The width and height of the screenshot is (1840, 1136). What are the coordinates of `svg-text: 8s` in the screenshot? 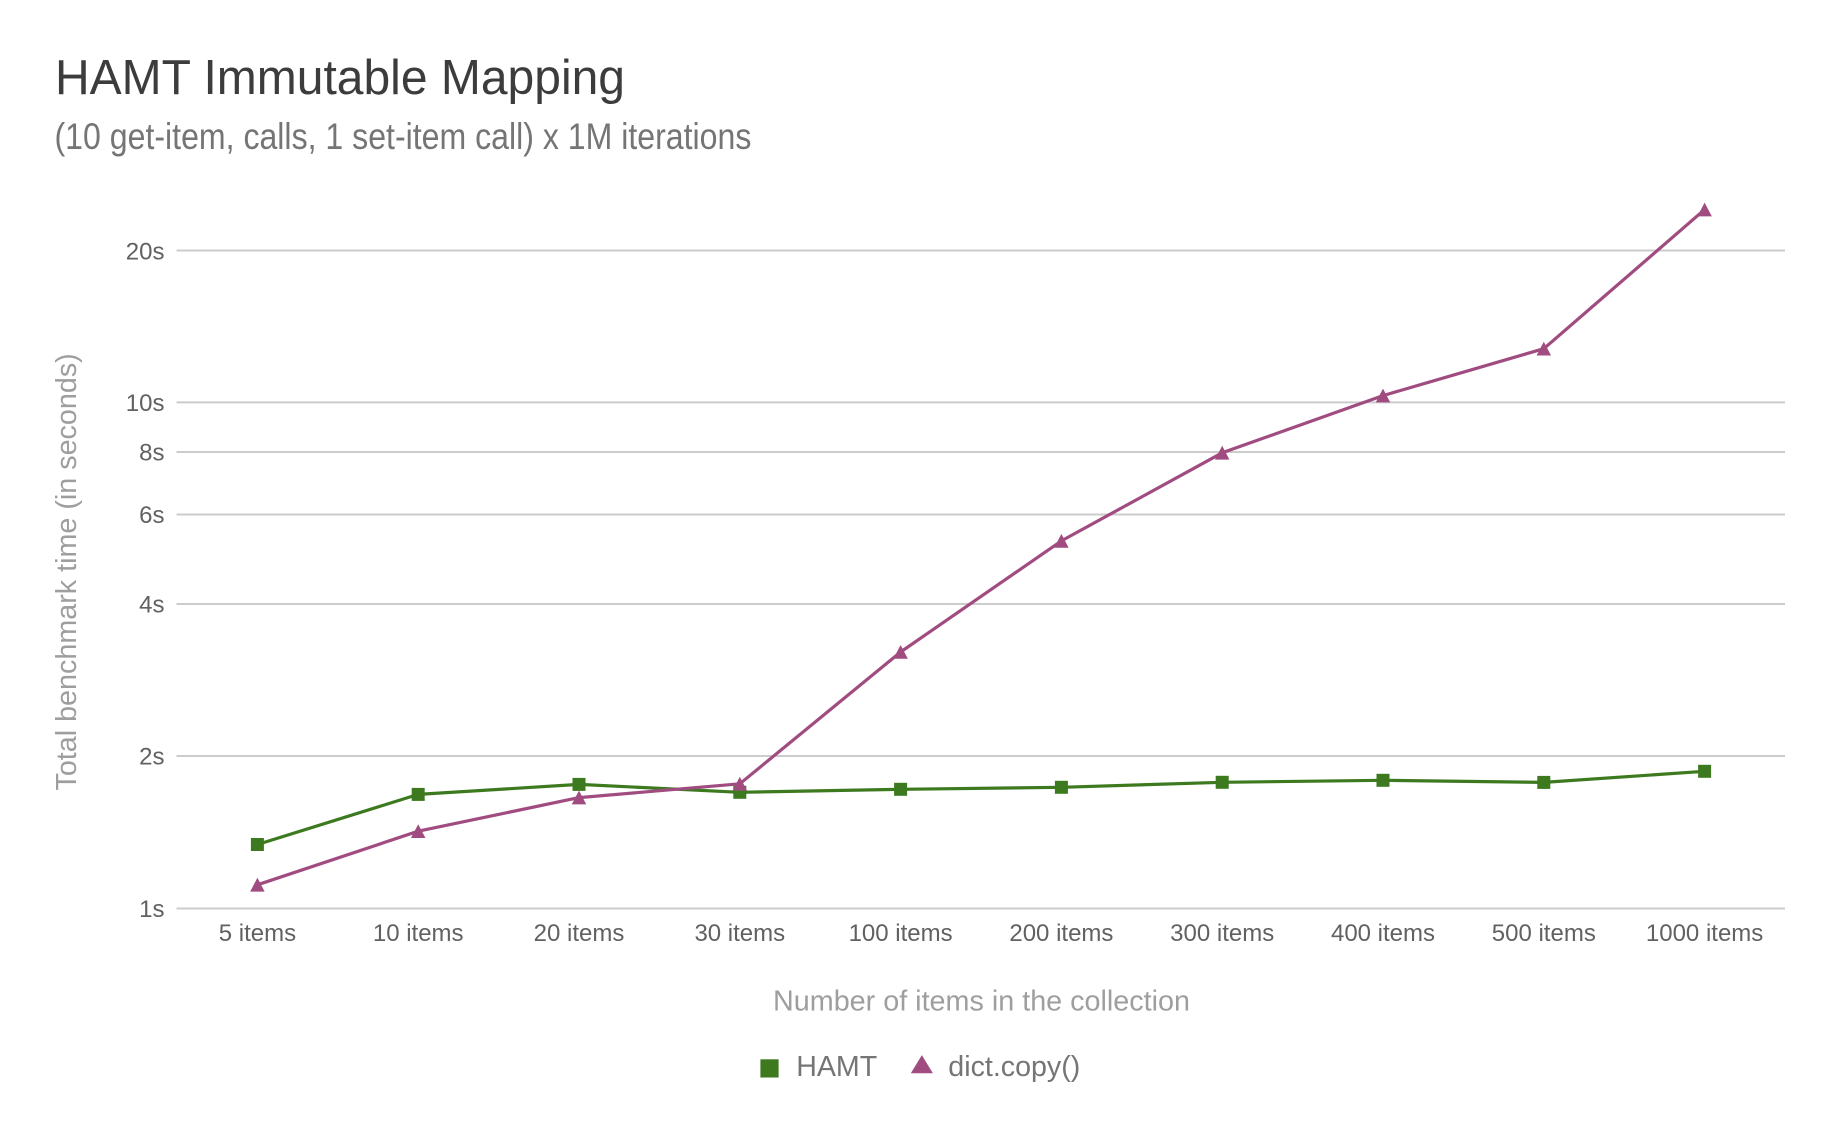 It's located at (151, 453).